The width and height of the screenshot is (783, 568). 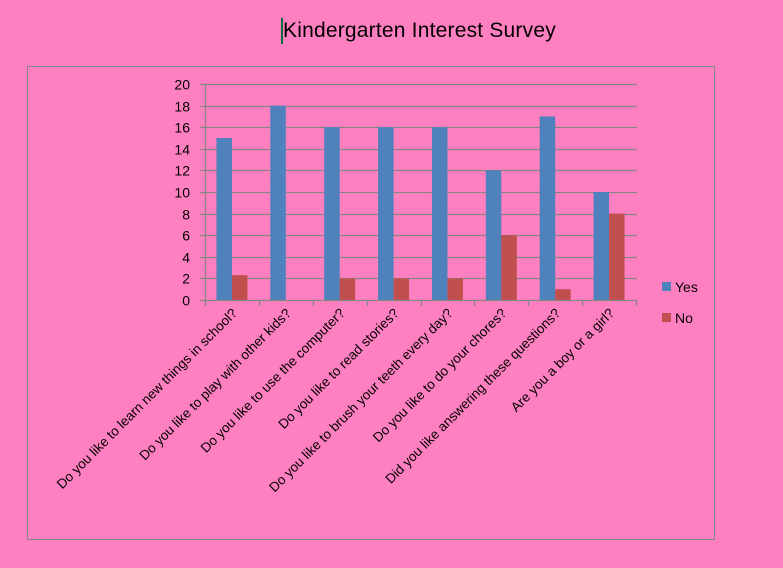 What do you see at coordinates (182, 128) in the screenshot?
I see `y-tick-label: 16` at bounding box center [182, 128].